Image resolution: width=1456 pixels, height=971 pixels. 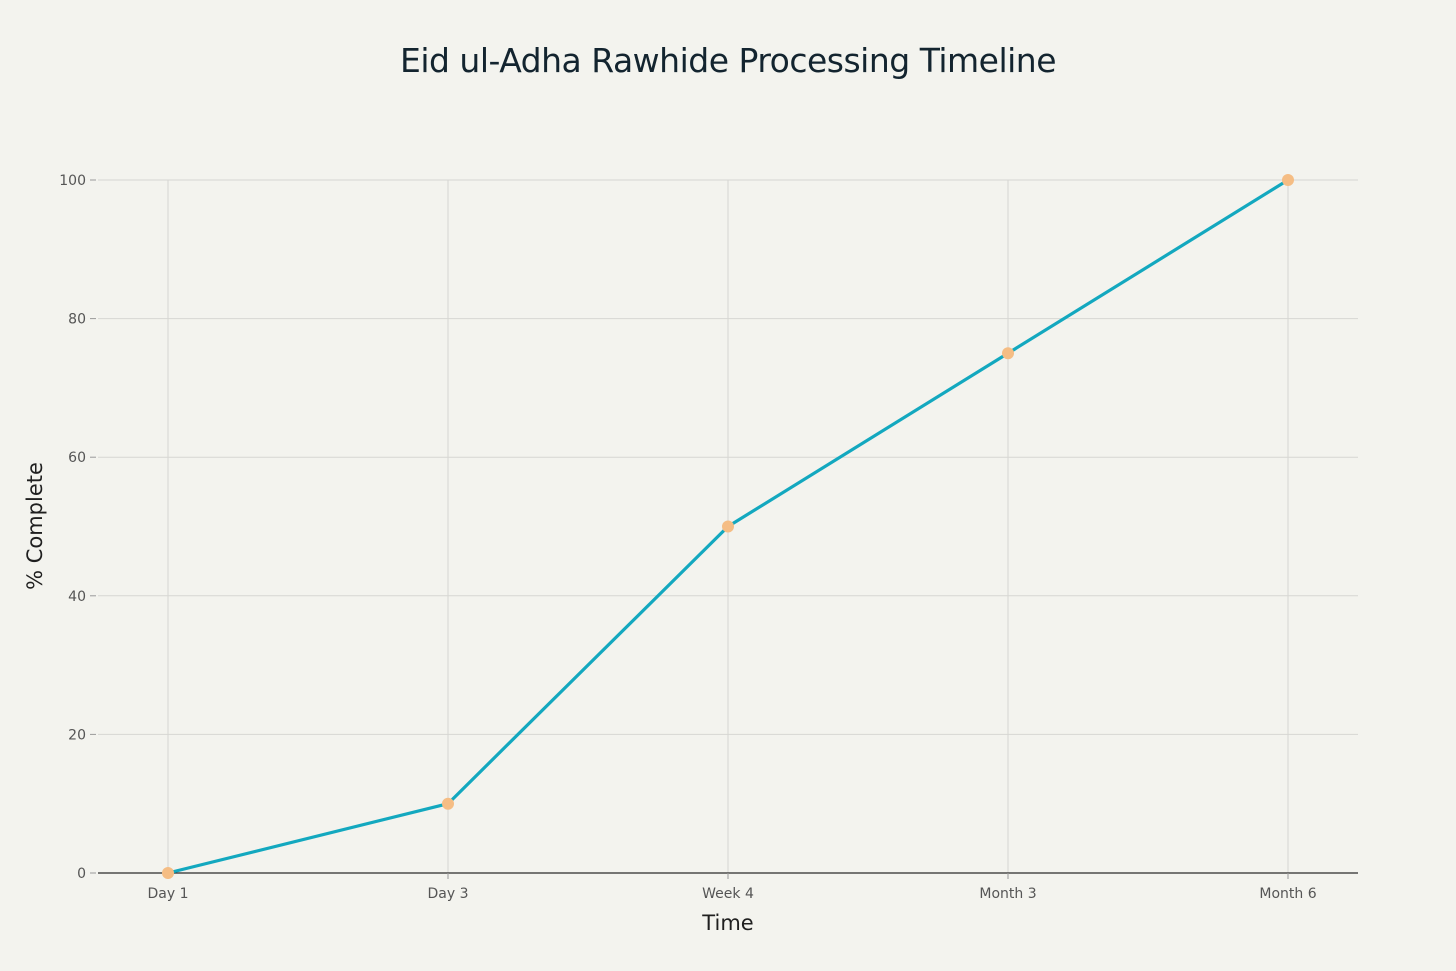 What do you see at coordinates (727, 923) in the screenshot?
I see `x-axis-title: Time` at bounding box center [727, 923].